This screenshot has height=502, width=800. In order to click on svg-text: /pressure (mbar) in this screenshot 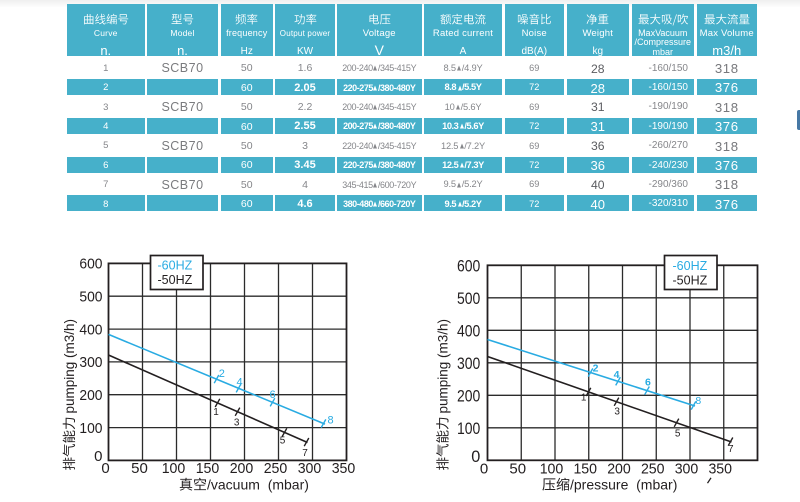, I will do `click(623, 485)`.